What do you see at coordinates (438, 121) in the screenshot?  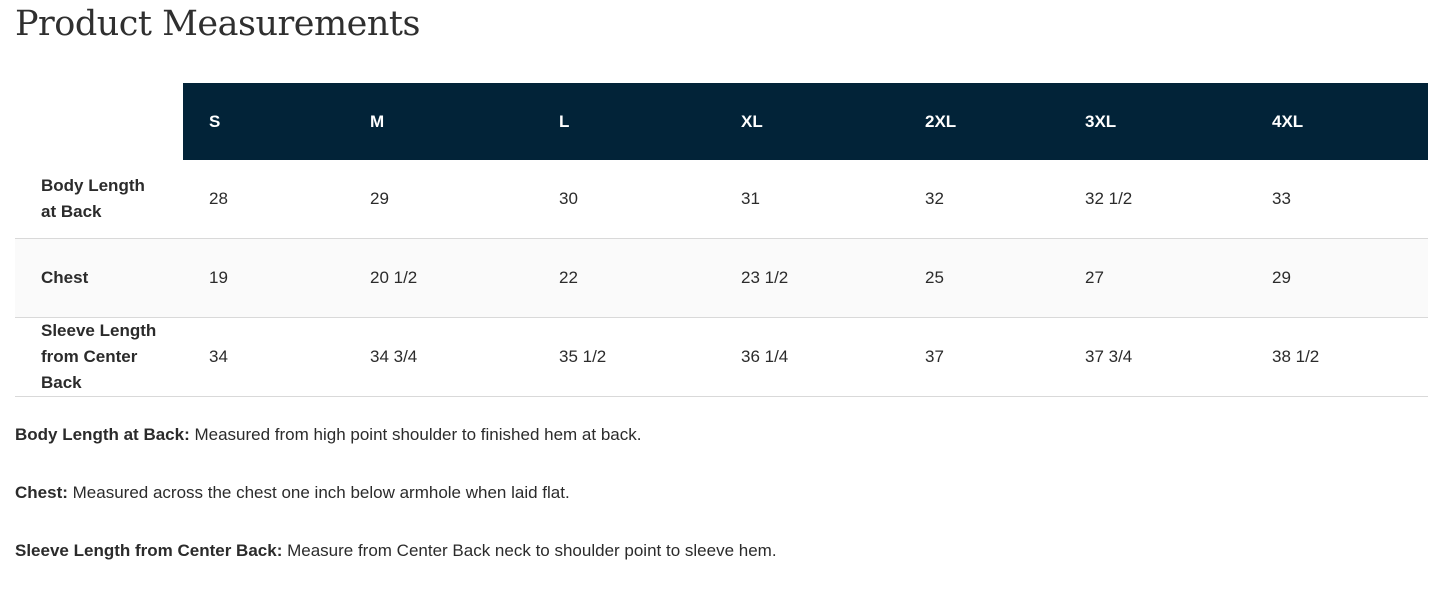 I see `size-header: M` at bounding box center [438, 121].